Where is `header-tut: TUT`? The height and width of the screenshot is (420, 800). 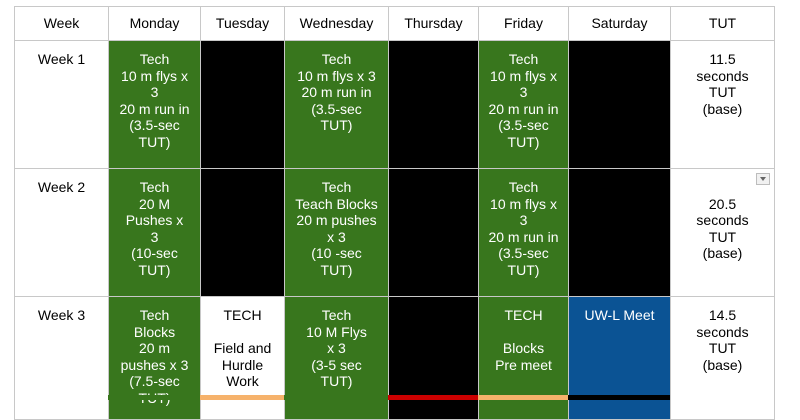
header-tut: TUT is located at coordinates (722, 23).